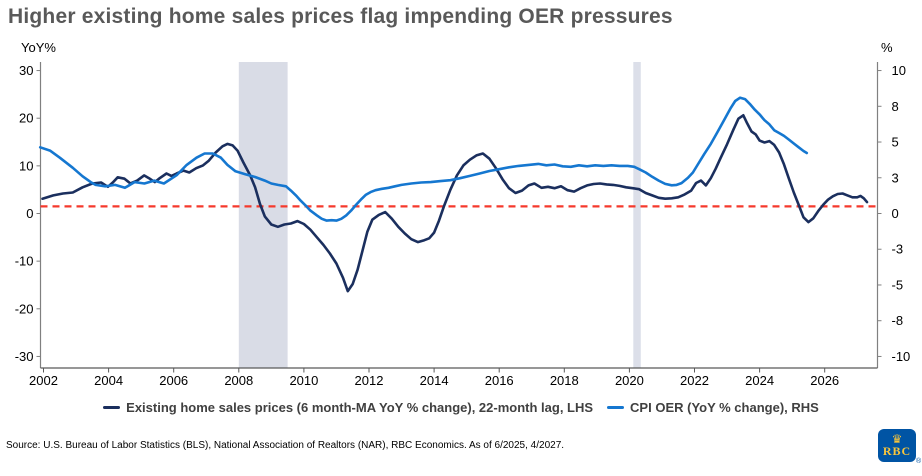 The height and width of the screenshot is (476, 922). Describe the element at coordinates (724, 407) in the screenshot. I see `legend-label: CPI OER (YoY % change), RHS` at that location.